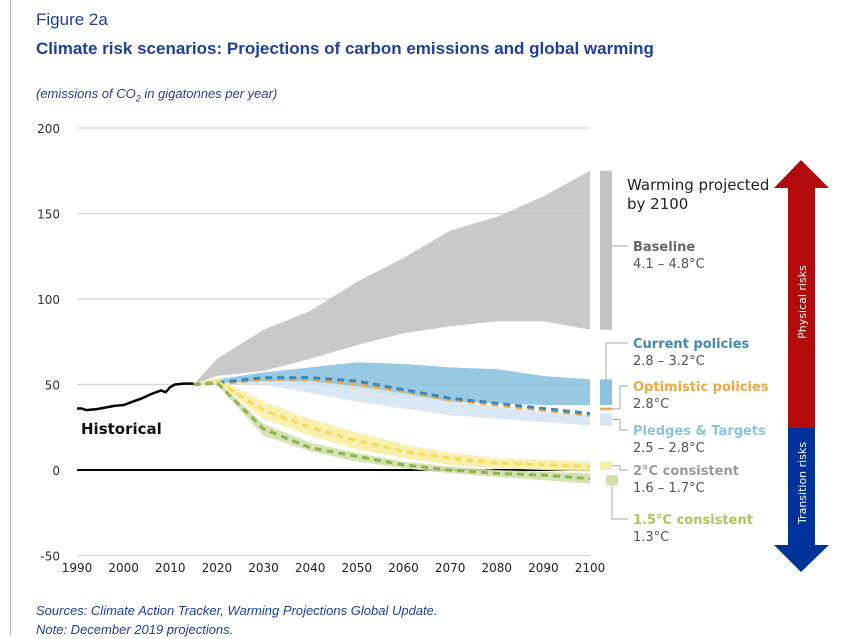 The width and height of the screenshot is (849, 639). I want to click on transition-risk-arrow, so click(801, 500).